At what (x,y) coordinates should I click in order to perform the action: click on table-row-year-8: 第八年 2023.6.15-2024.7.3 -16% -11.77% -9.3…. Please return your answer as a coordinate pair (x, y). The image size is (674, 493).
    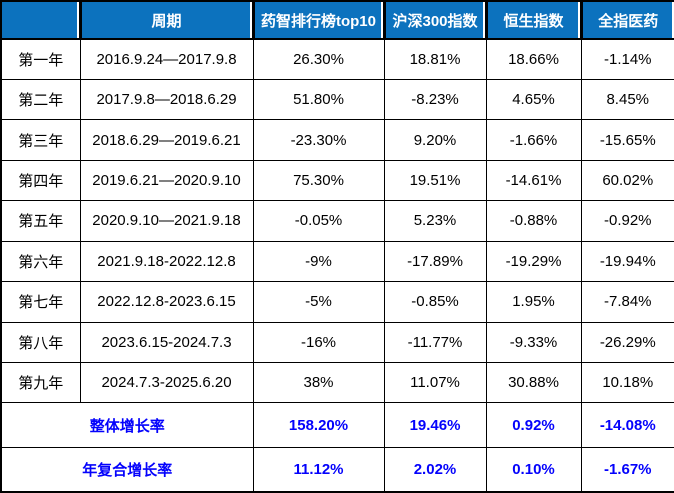
    Looking at the image, I should click on (337, 342).